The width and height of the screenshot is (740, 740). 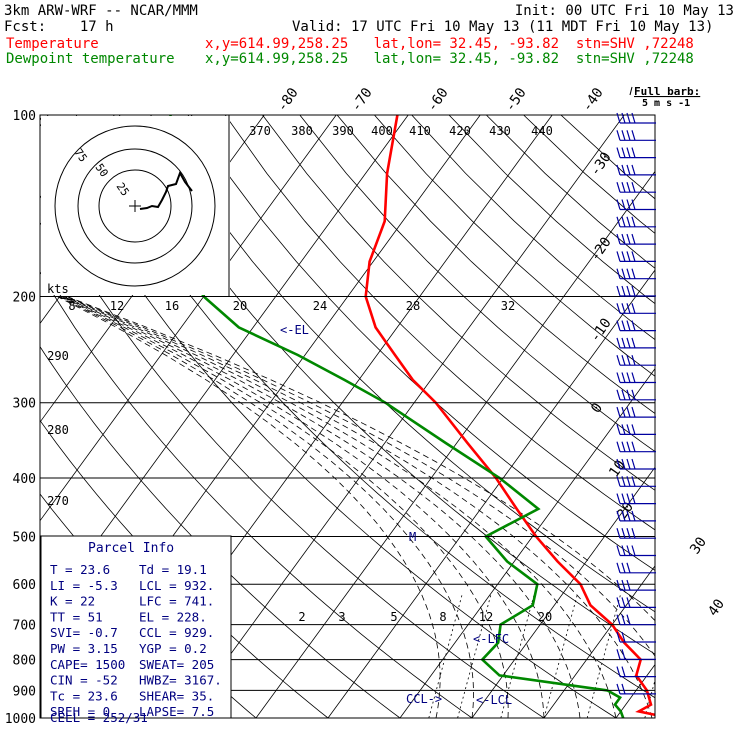 What do you see at coordinates (166, 190) in the screenshot?
I see `hodograph-trace` at bounding box center [166, 190].